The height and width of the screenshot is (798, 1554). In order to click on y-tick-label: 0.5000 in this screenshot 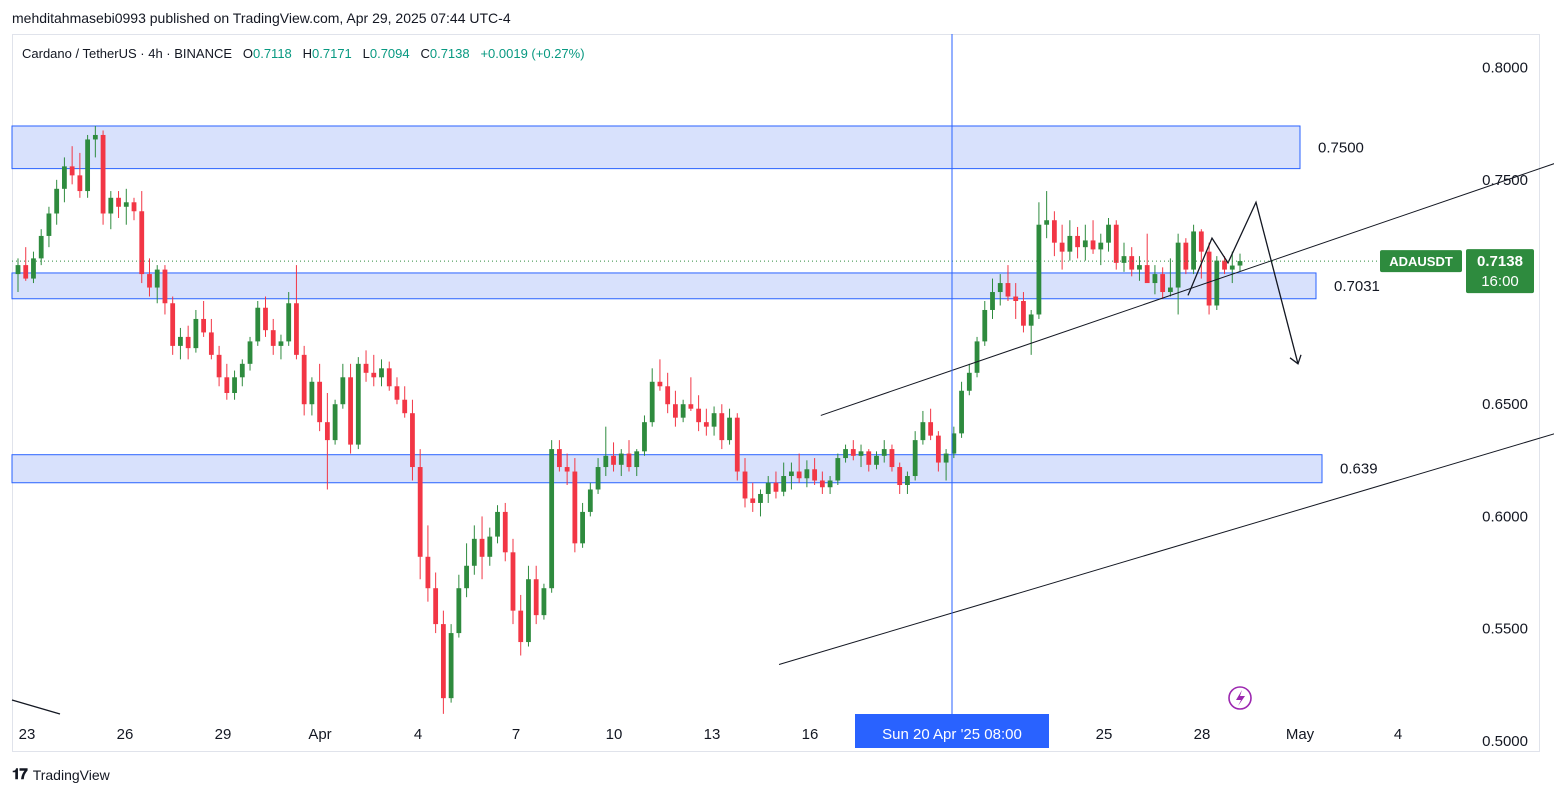, I will do `click(1505, 741)`.